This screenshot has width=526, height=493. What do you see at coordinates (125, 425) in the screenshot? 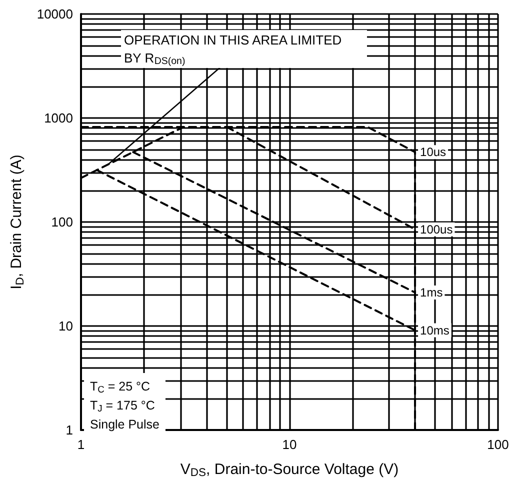
I see `annotation: Single Pulse` at bounding box center [125, 425].